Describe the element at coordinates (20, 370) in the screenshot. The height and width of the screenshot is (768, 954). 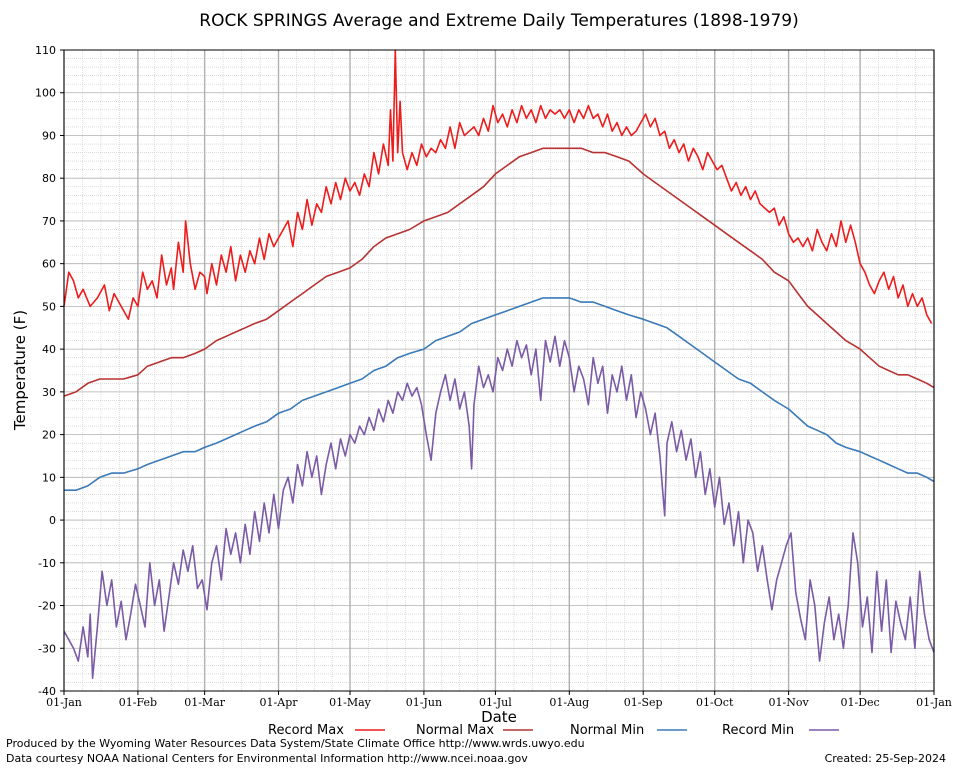
I see `y-axis-label: Temperature (F)` at that location.